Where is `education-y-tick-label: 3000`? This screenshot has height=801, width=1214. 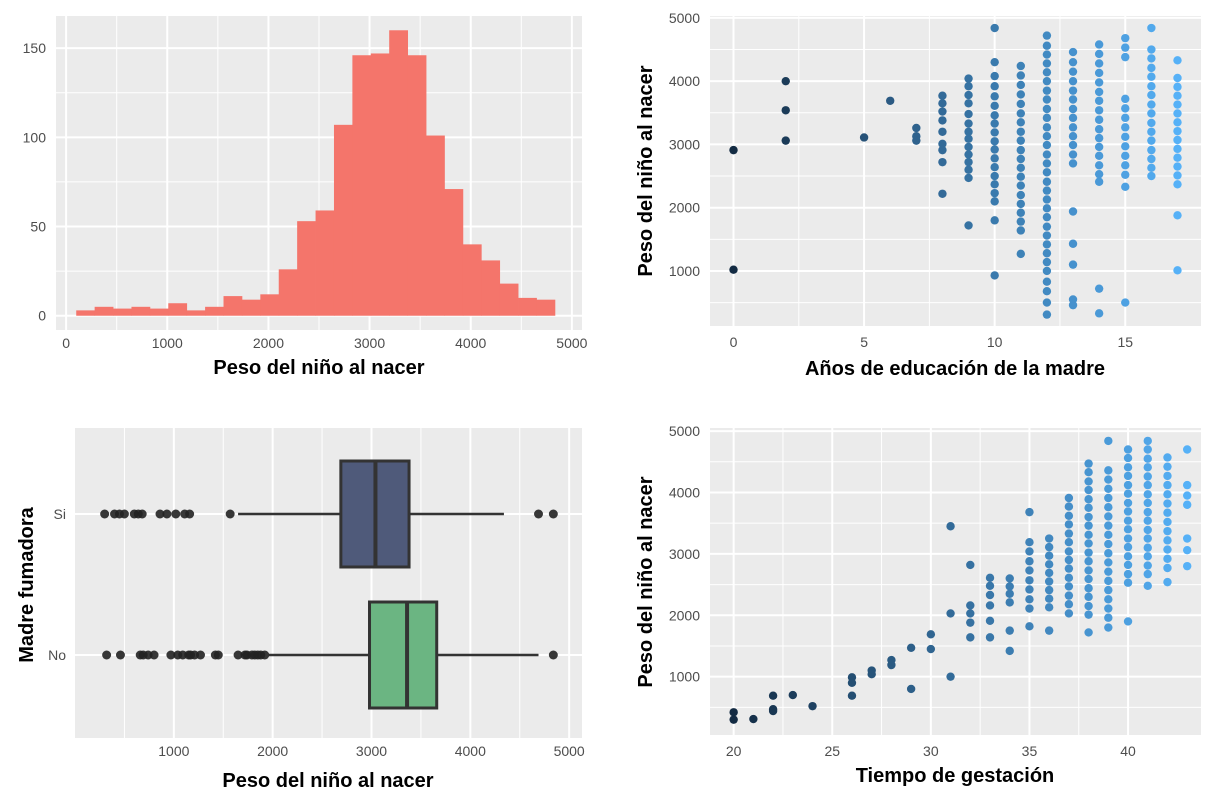
education-y-tick-label: 3000 is located at coordinates (684, 144).